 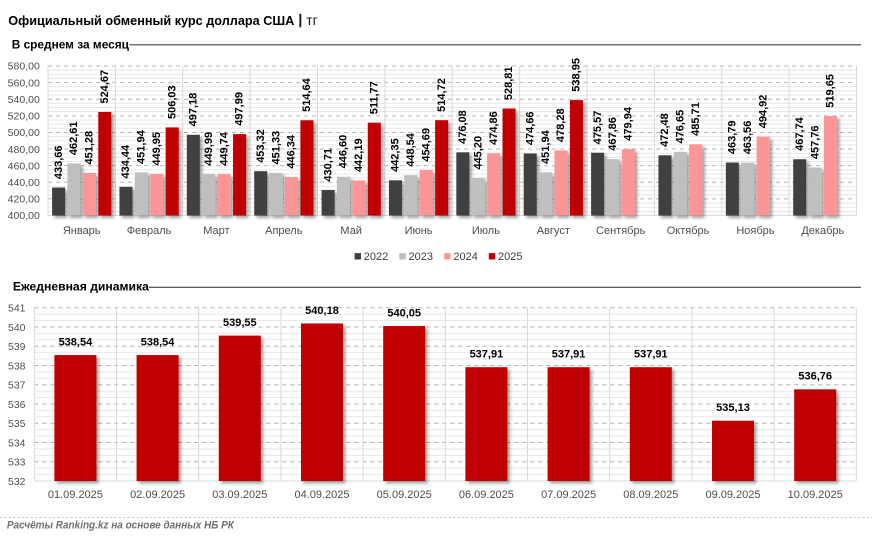 I want to click on svg-text: 430,71, so click(x=328, y=165).